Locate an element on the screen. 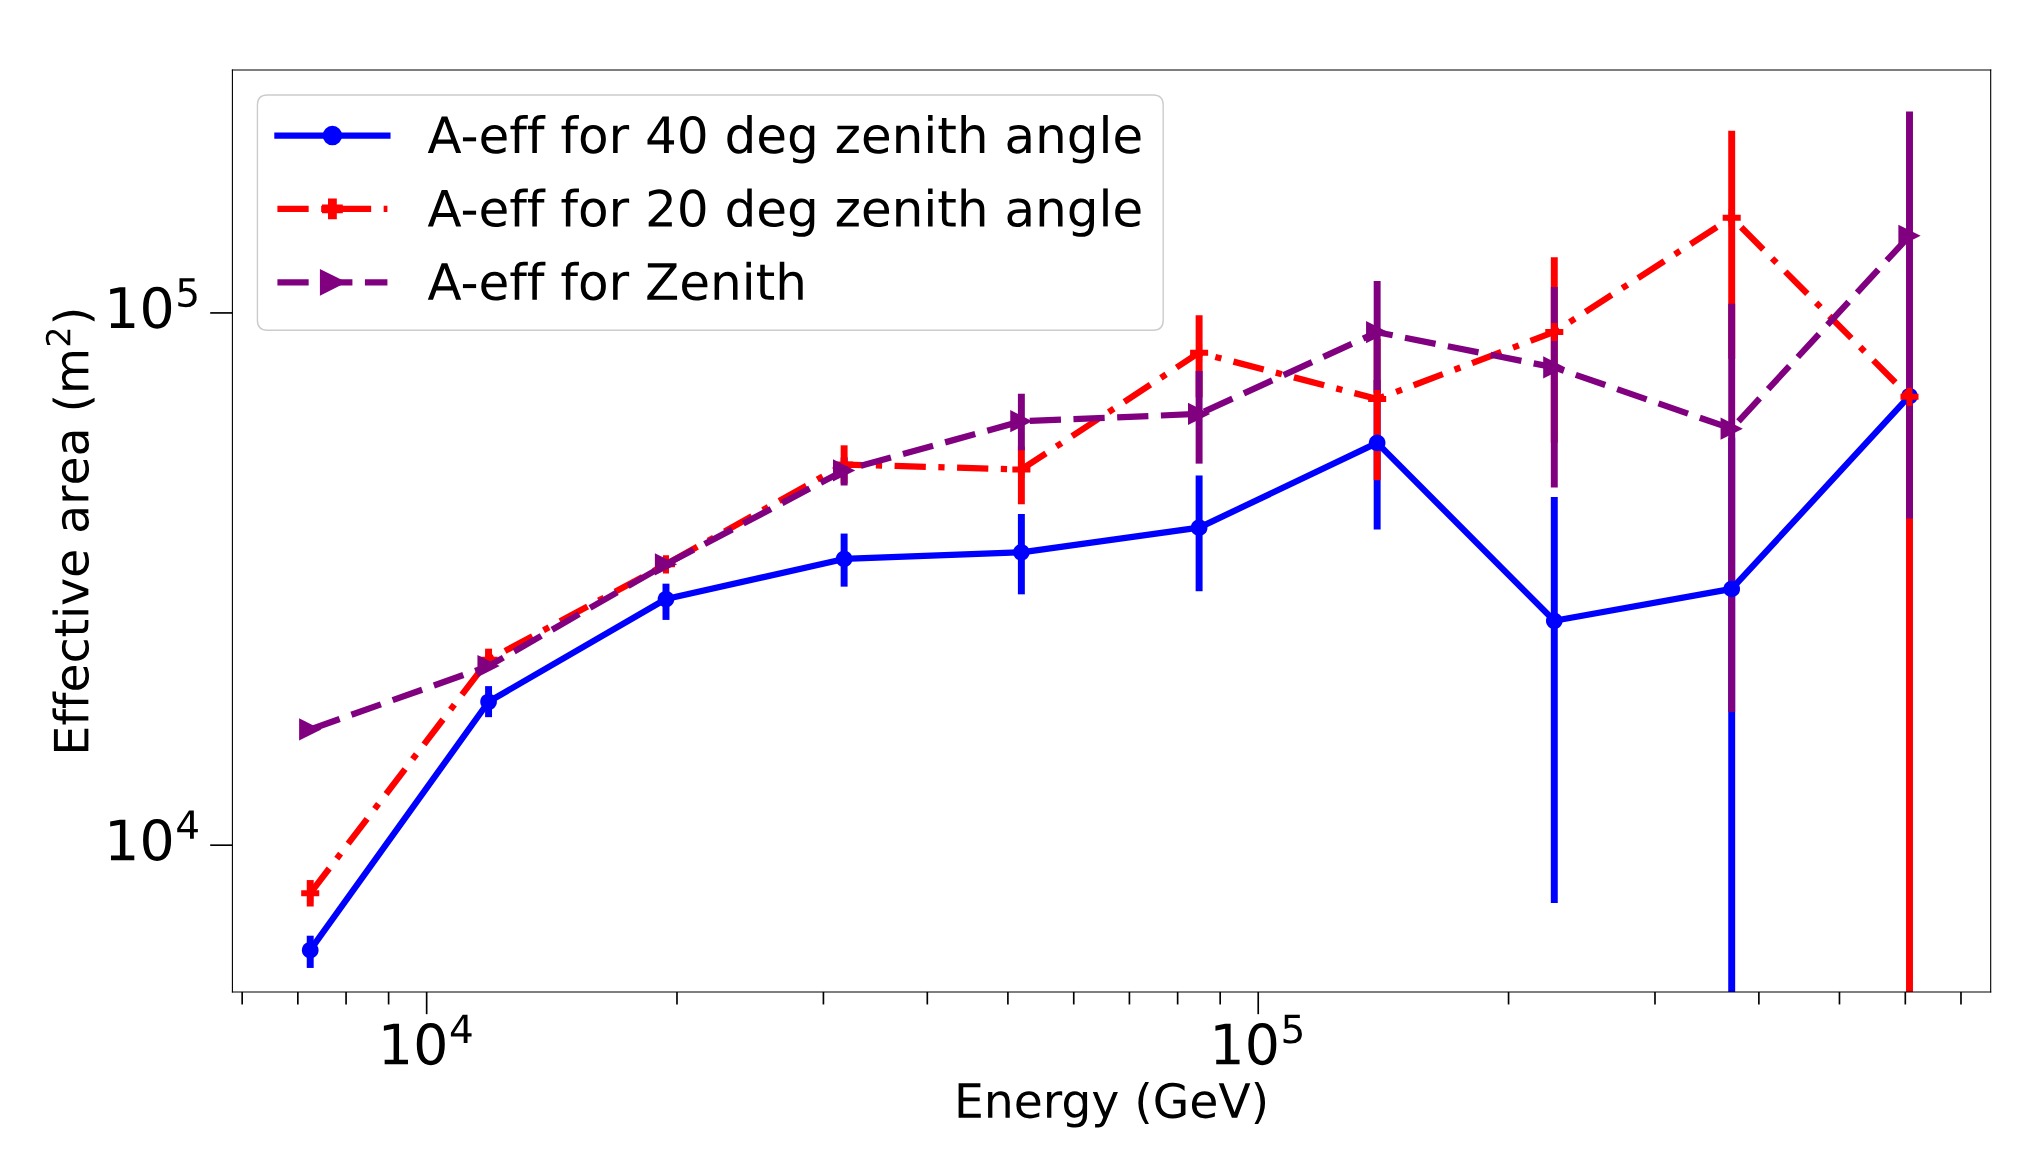 This screenshot has width=2021, height=1167. legend-label: A-eff for 20 deg zenith angle is located at coordinates (784, 212).